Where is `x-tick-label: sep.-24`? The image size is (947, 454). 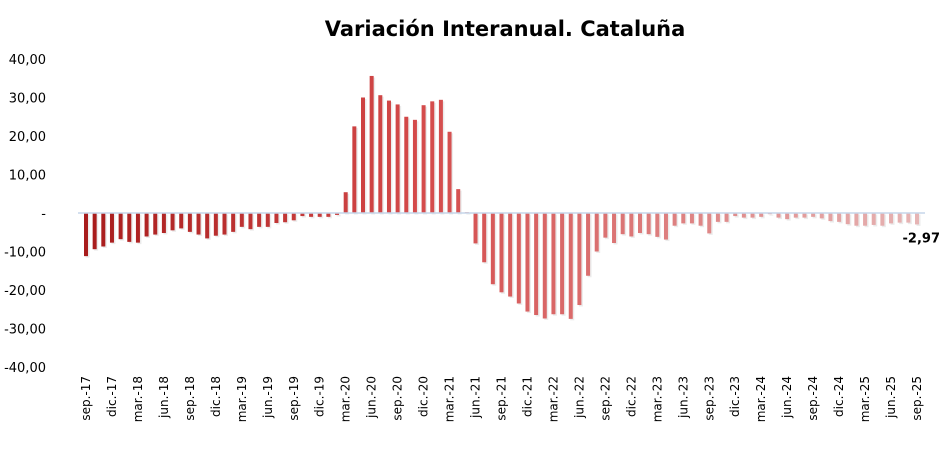
x-tick-label: sep.-24 is located at coordinates (813, 398).